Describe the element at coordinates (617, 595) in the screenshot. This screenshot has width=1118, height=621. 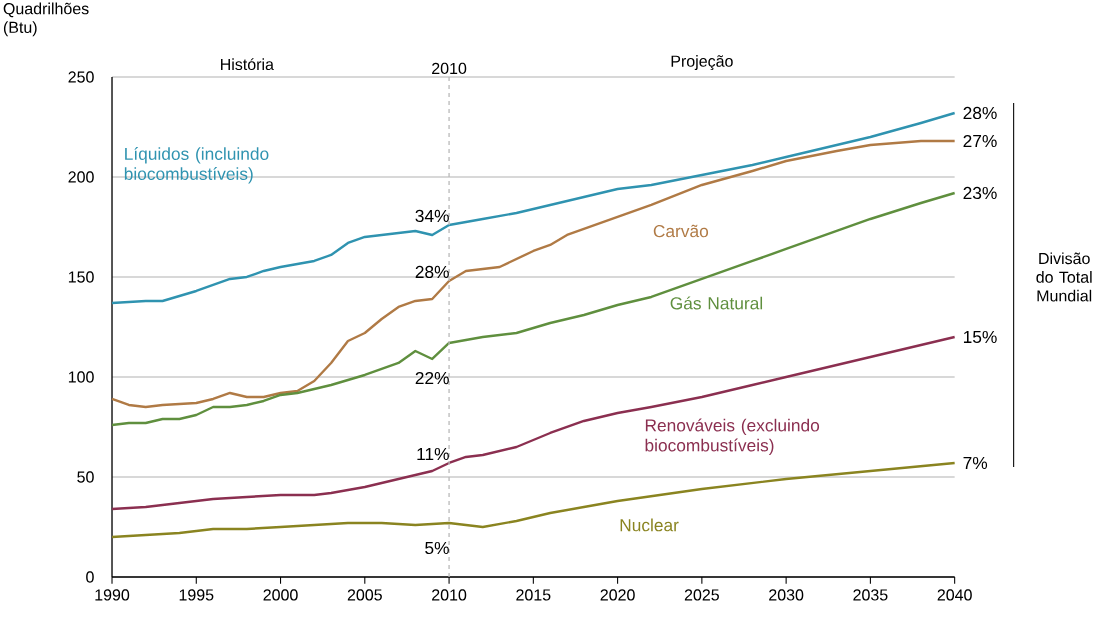
I see `x-tick-label: 2020` at that location.